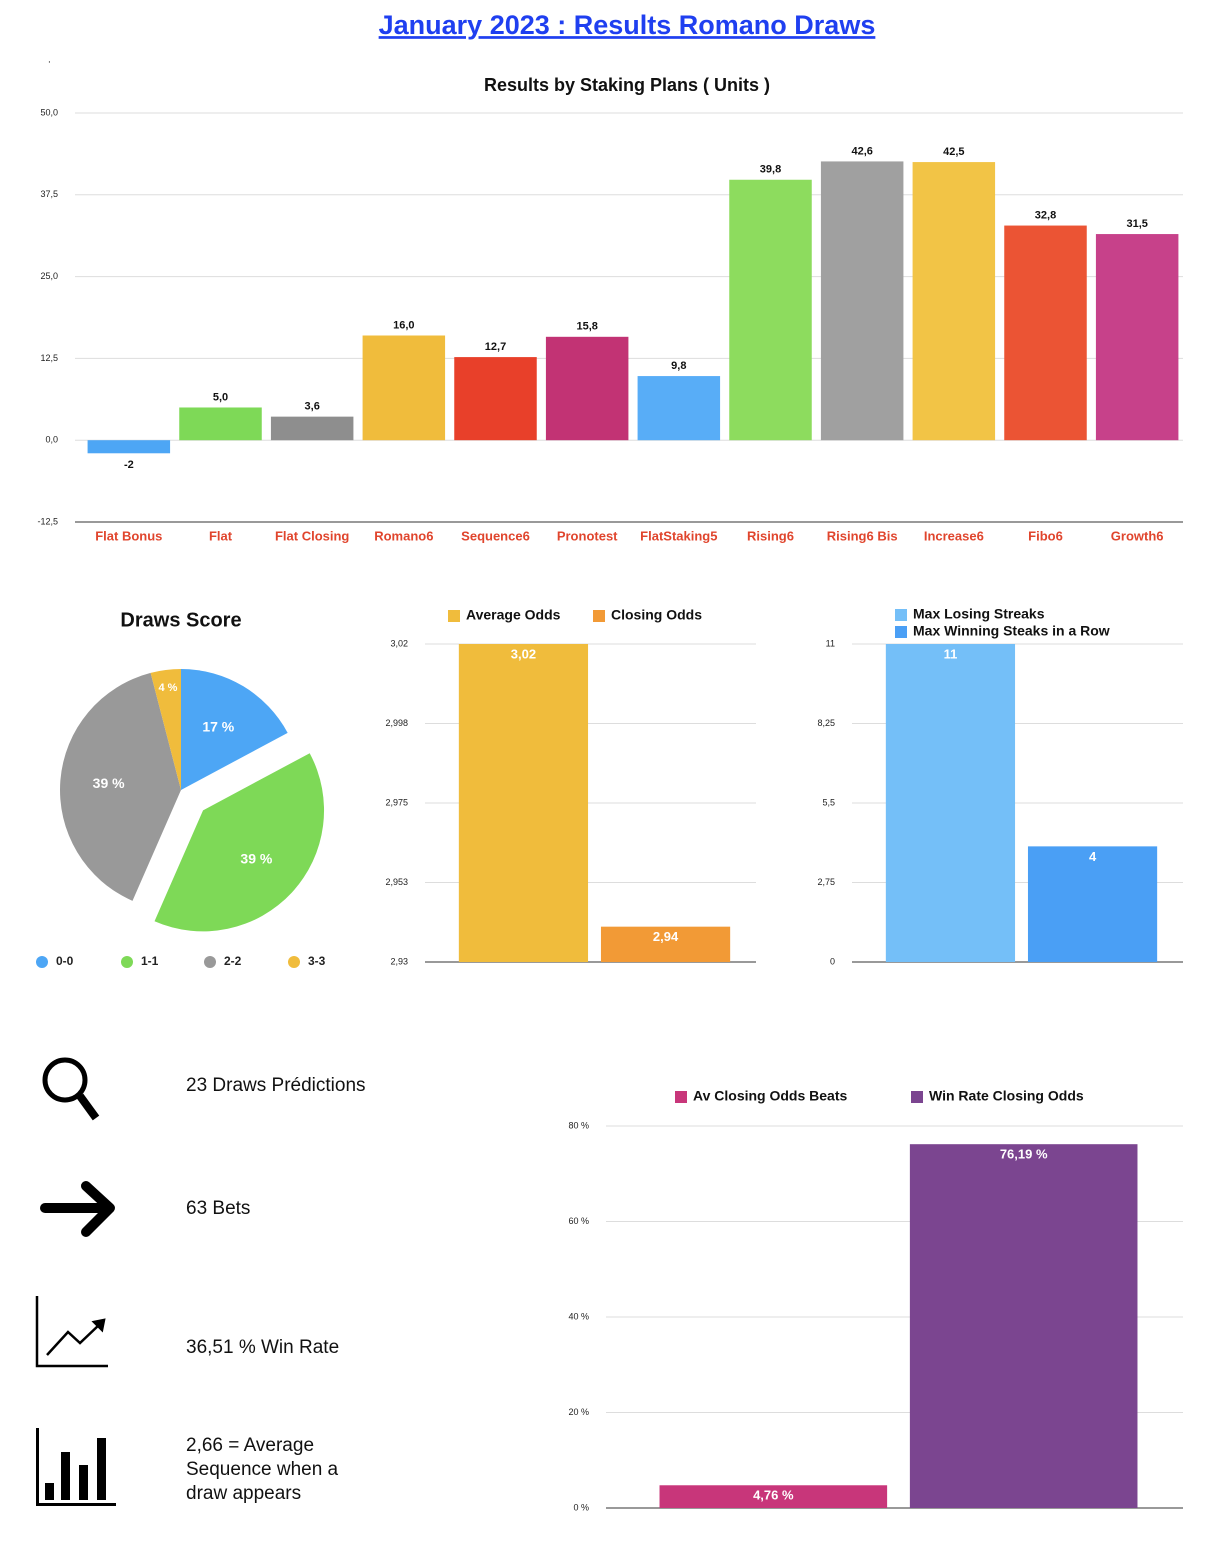 The width and height of the screenshot is (1222, 1548). What do you see at coordinates (403, 535) in the screenshot?
I see `x-tick-label: Romano6` at bounding box center [403, 535].